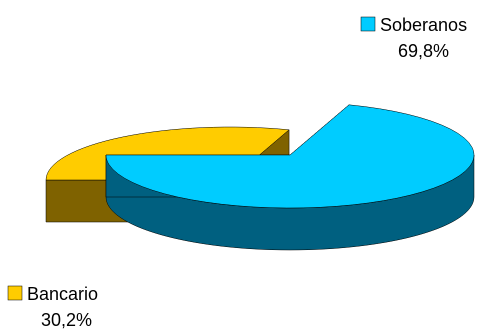  I want to click on label-bancario-value: 30,2%, so click(66, 319).